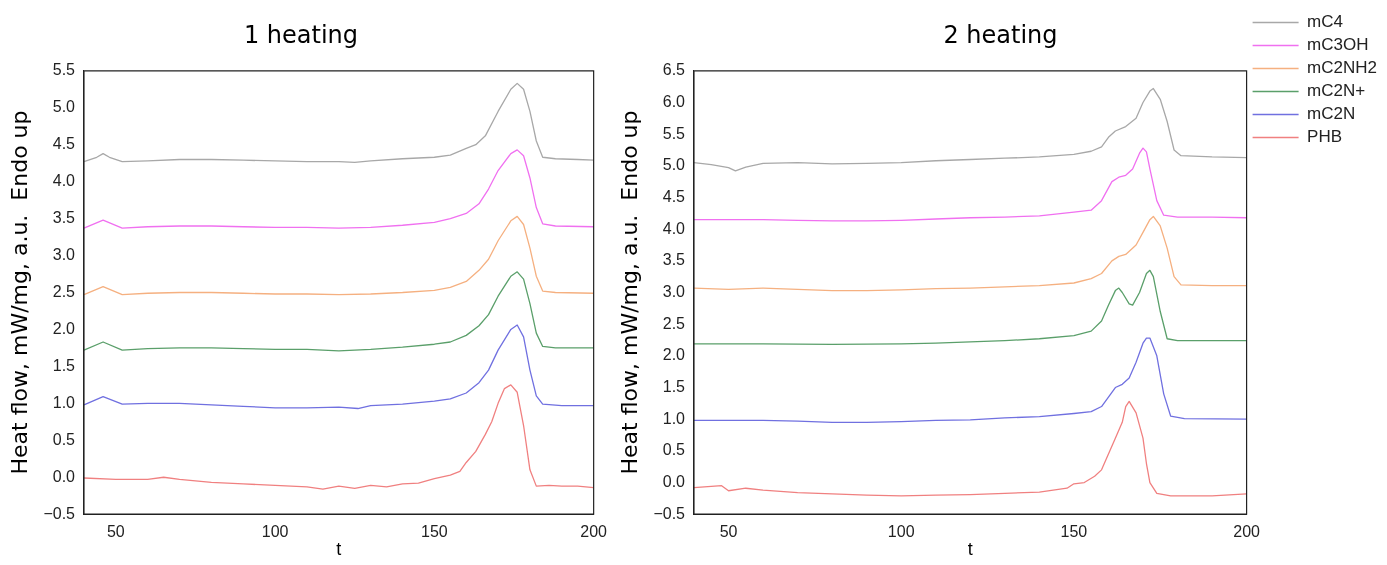  I want to click on legend-label: mC4, so click(1325, 22).